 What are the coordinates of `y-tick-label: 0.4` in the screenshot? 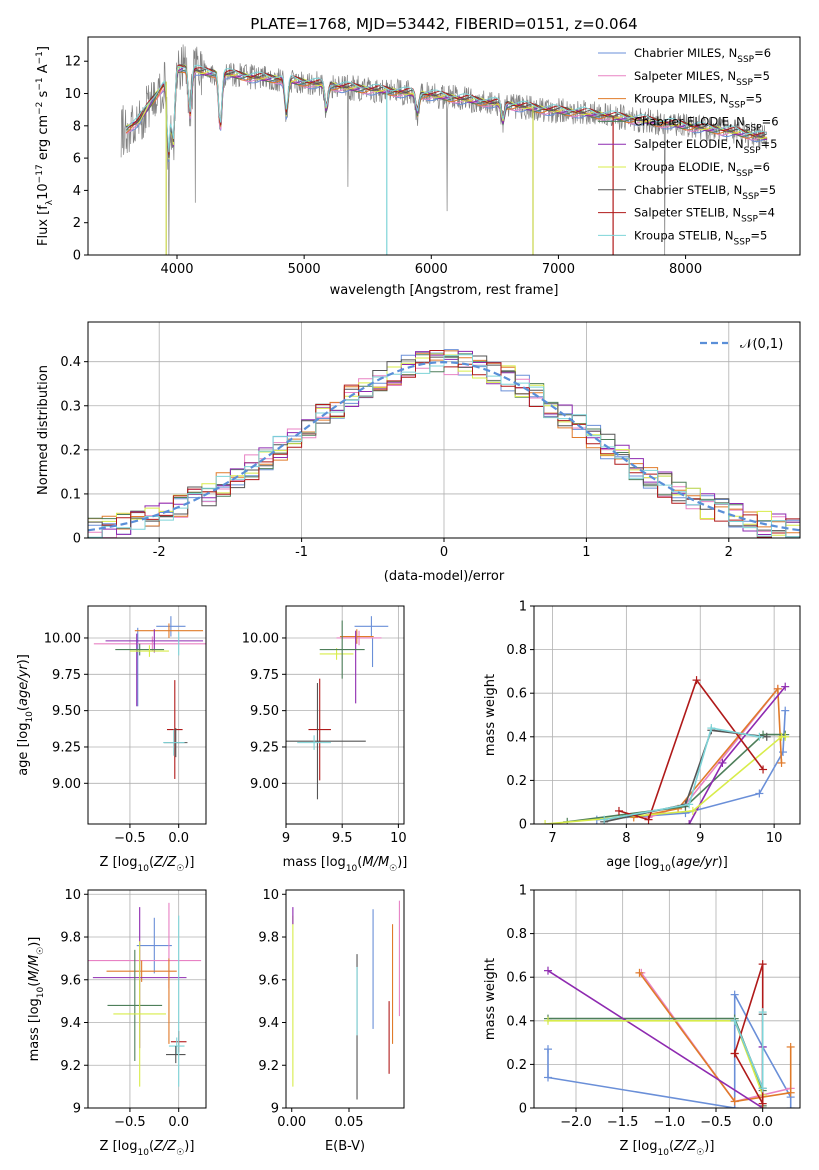 It's located at (516, 1021).